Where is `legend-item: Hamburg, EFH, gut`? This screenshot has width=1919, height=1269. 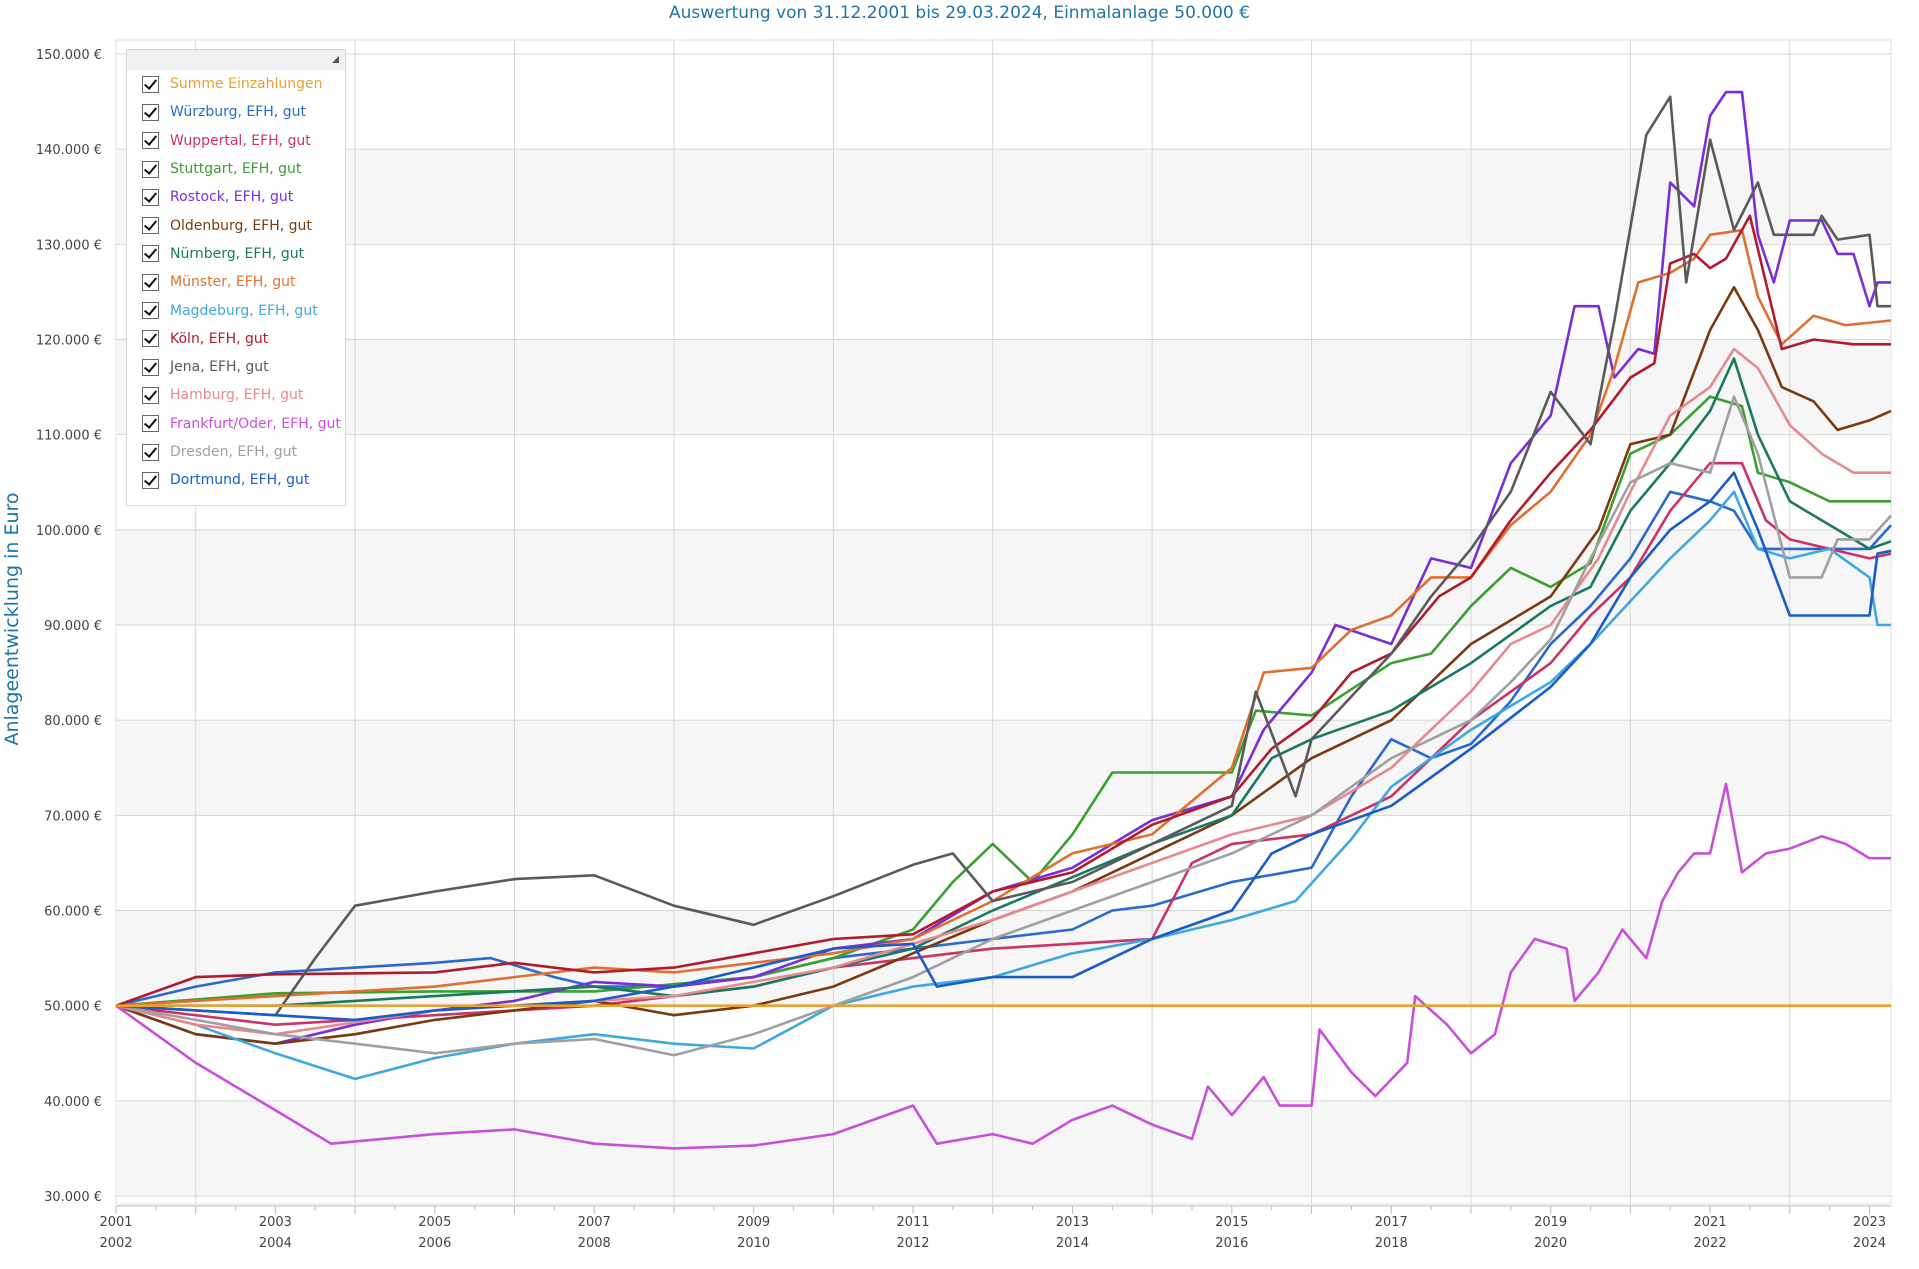
legend-item: Hamburg, EFH, gut is located at coordinates (236, 395).